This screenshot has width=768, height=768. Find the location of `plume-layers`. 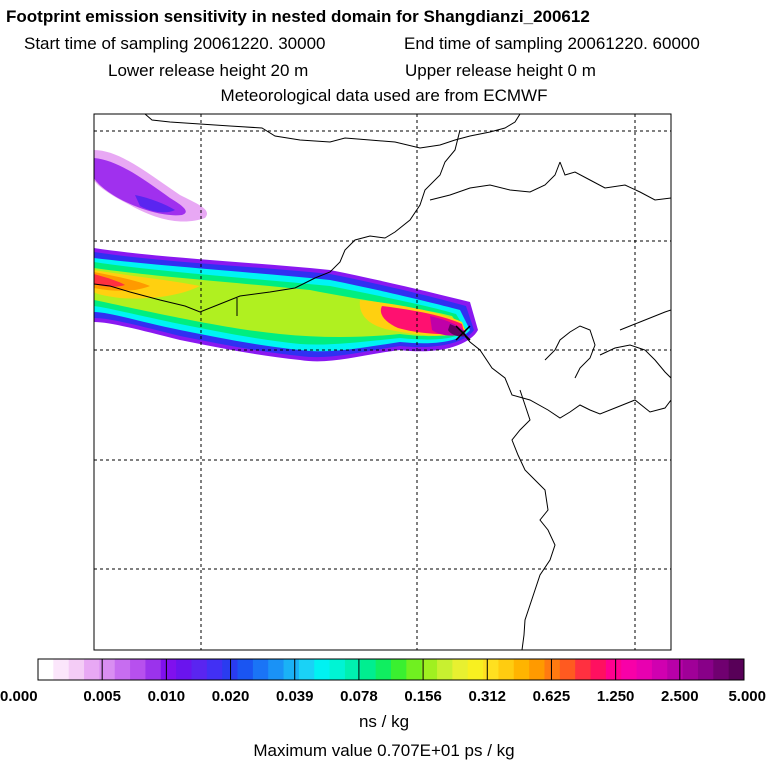

plume-layers is located at coordinates (286, 256).